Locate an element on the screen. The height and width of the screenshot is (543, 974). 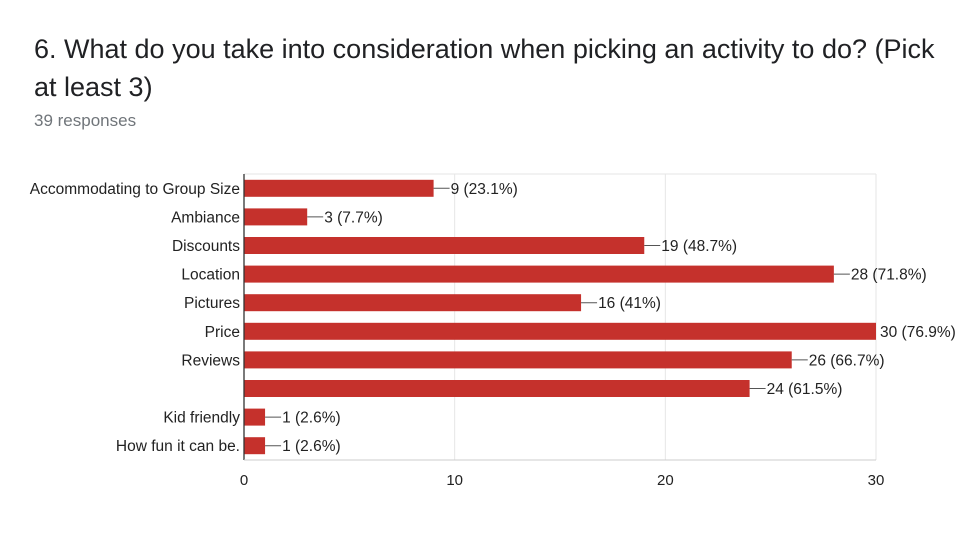
x-tick-label: 20 is located at coordinates (665, 480).